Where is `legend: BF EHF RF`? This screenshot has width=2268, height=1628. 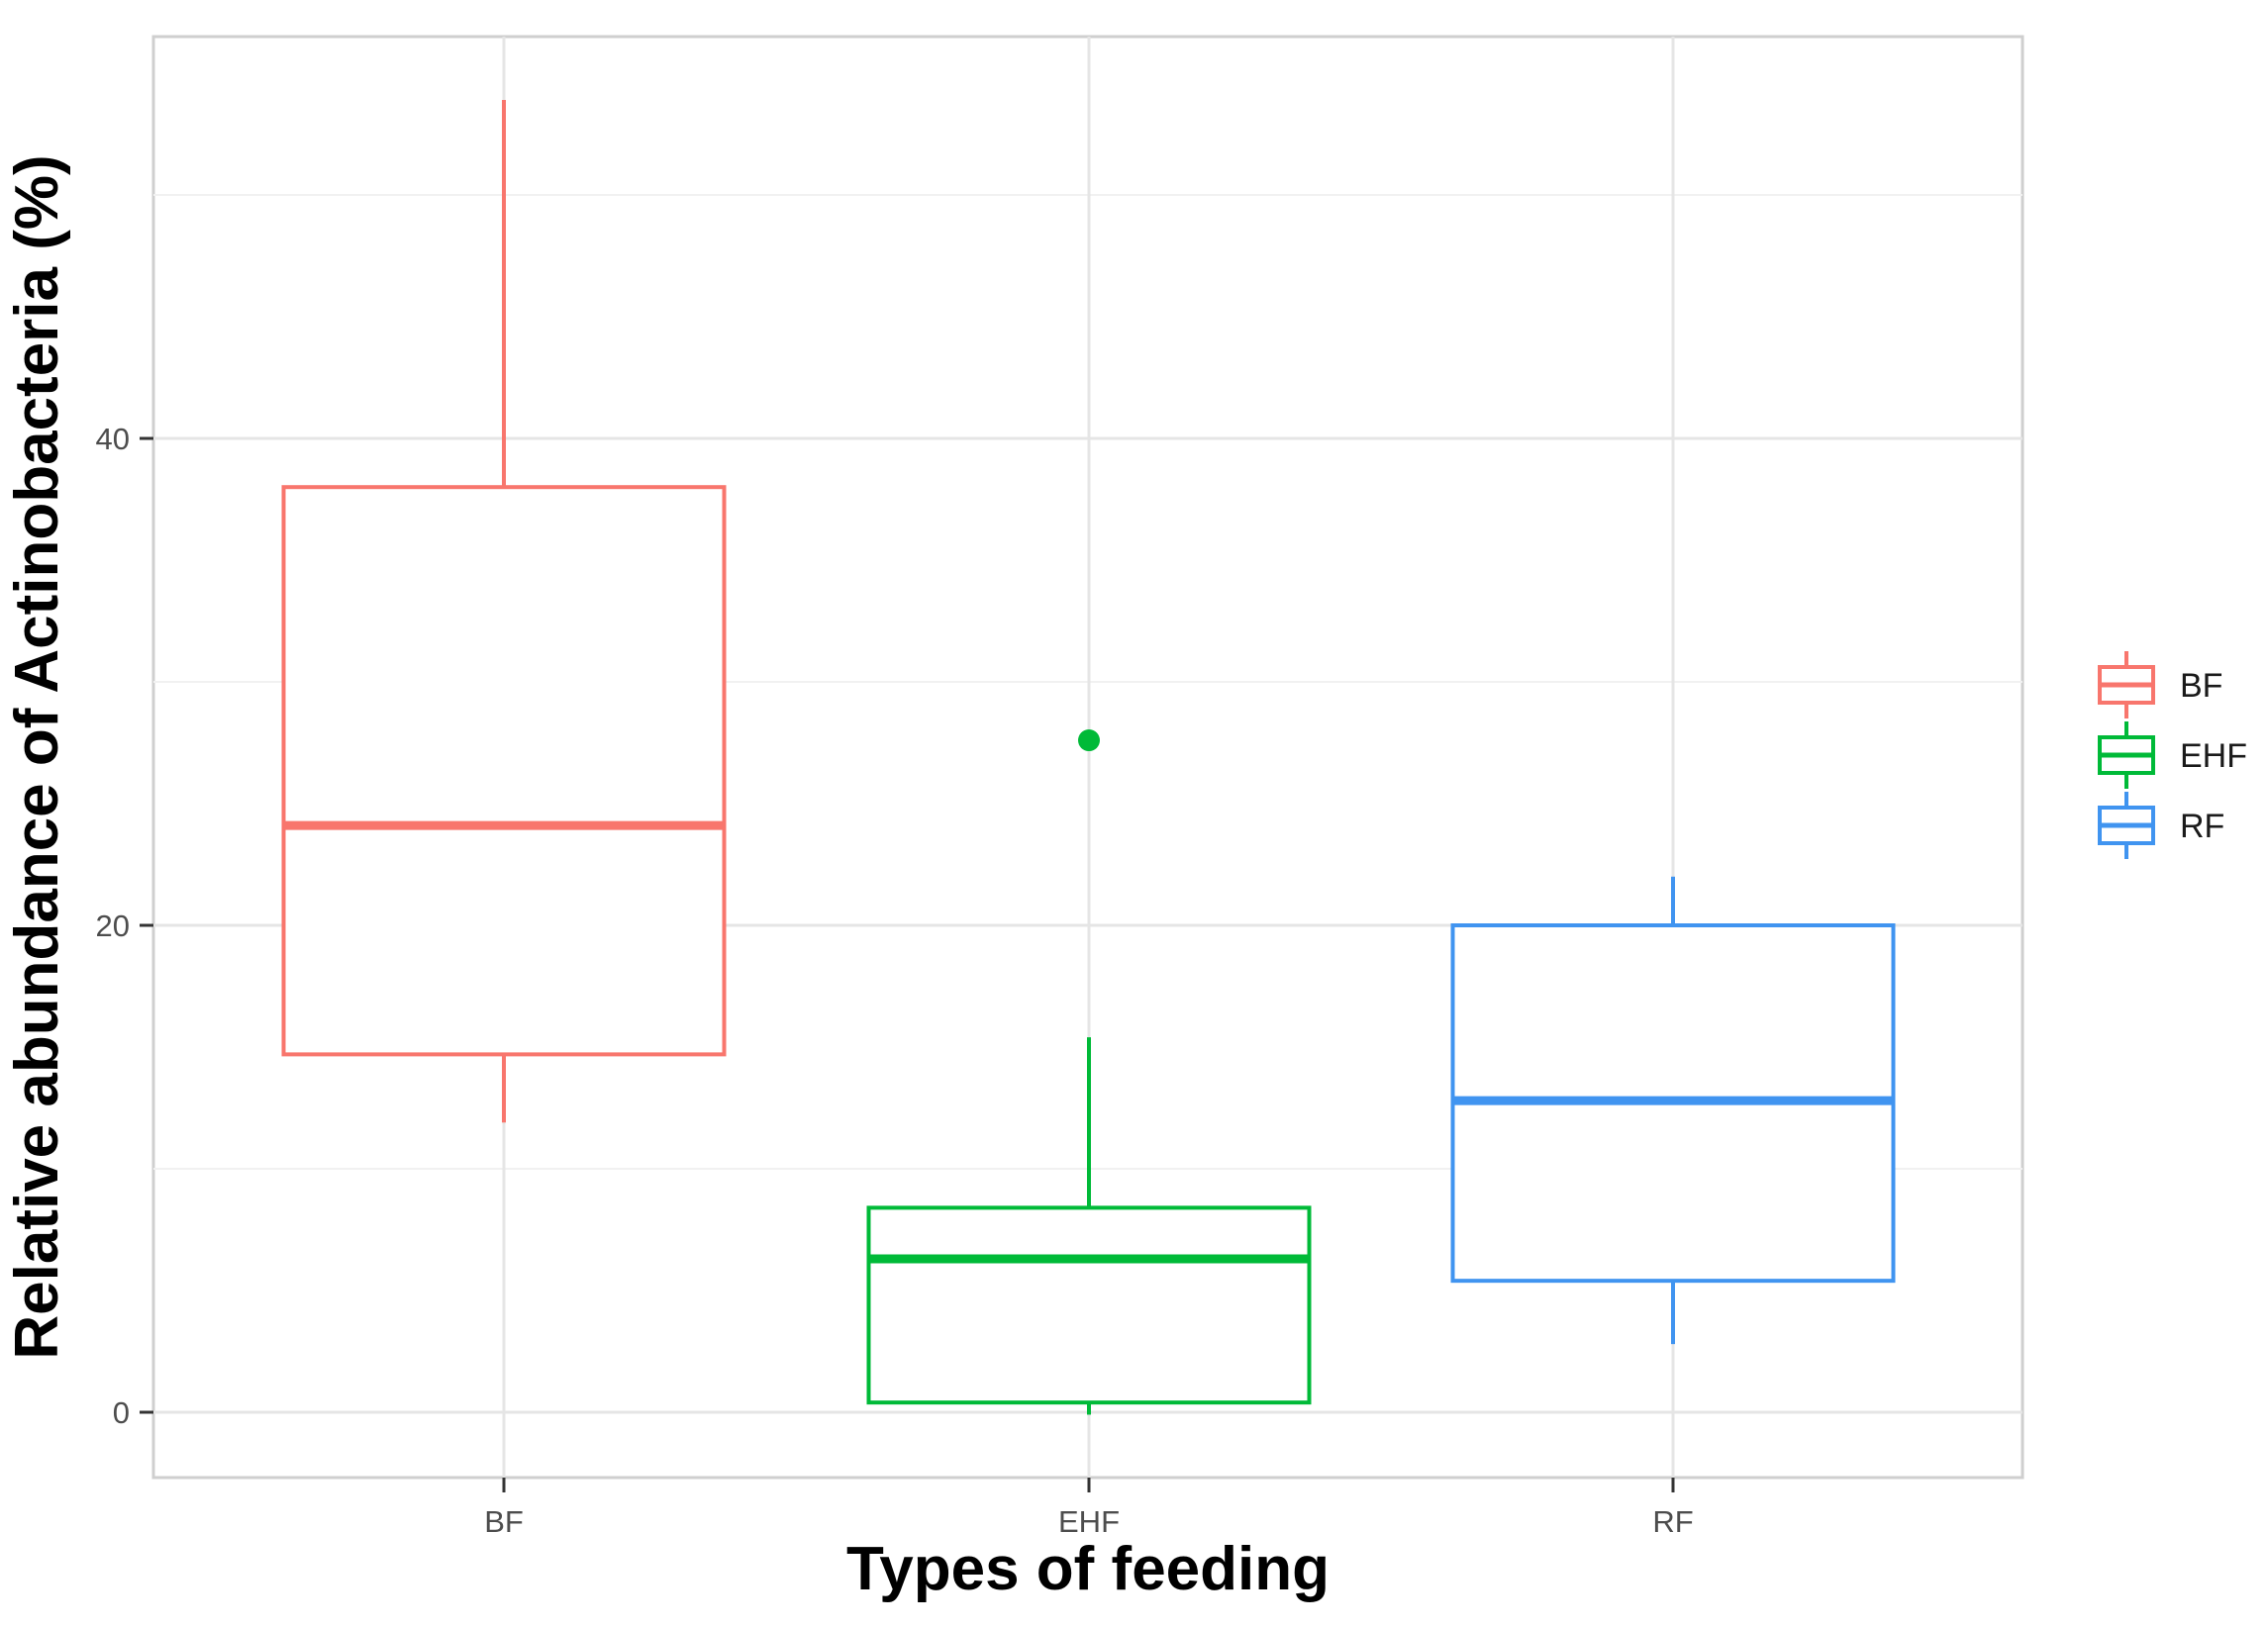
legend: BF EHF RF is located at coordinates (2172, 755).